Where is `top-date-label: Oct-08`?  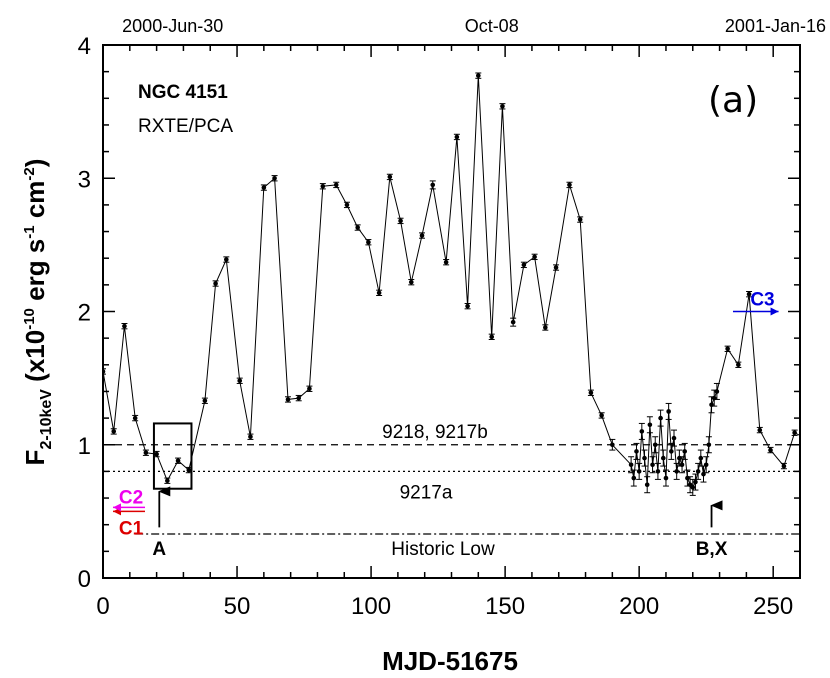
top-date-label: Oct-08 is located at coordinates (492, 26).